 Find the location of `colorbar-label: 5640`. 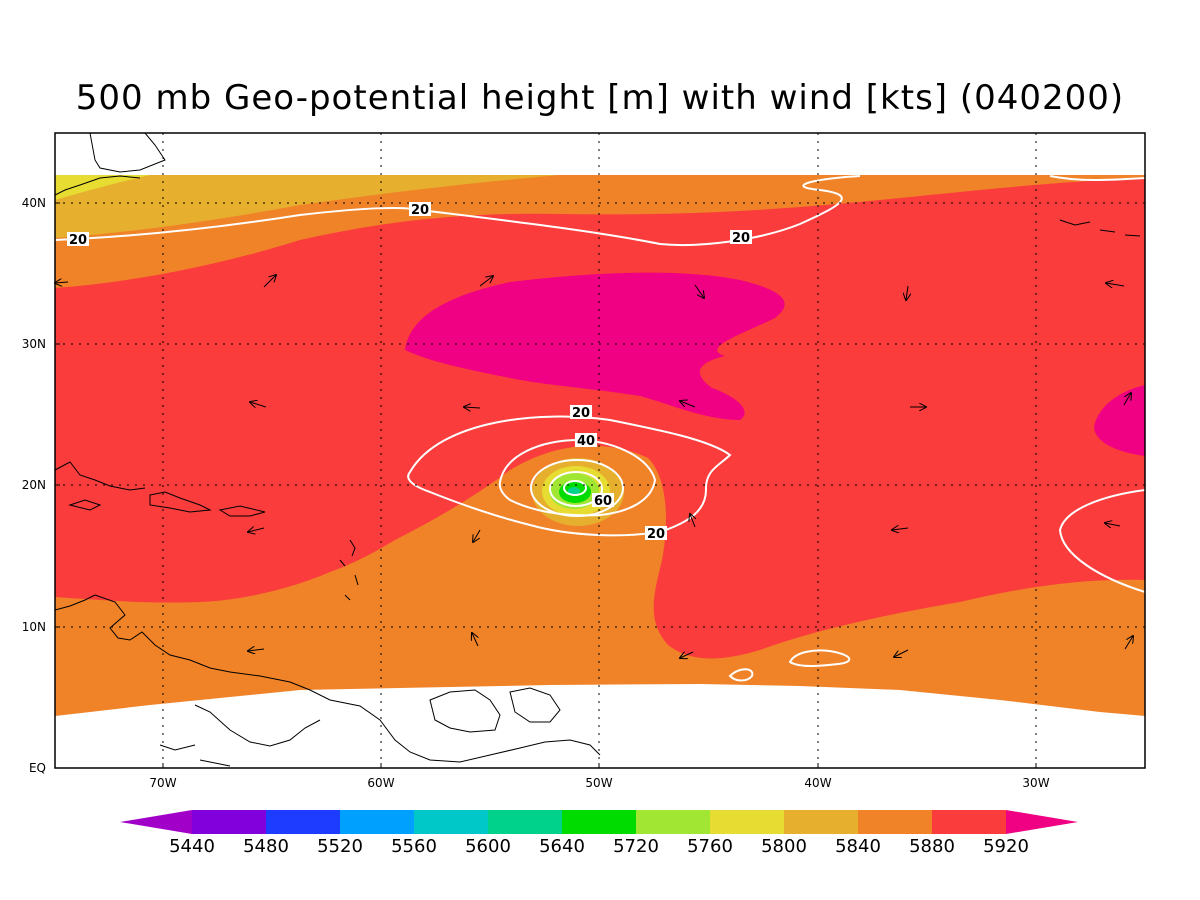

colorbar-label: 5640 is located at coordinates (562, 846).